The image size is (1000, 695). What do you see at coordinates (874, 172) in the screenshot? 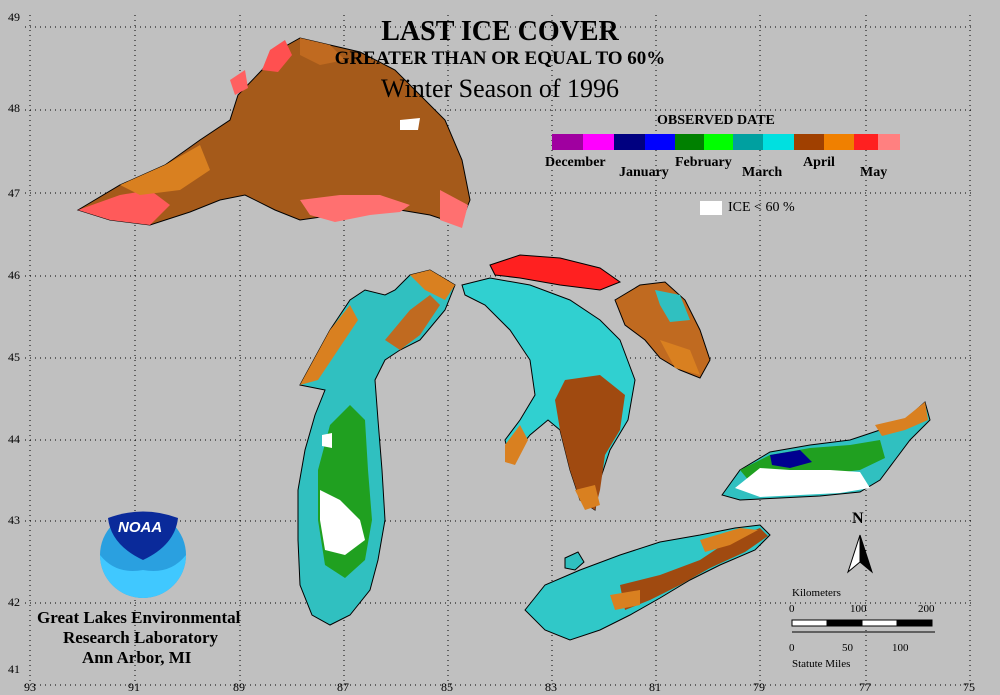
I see `legend-month-may: May` at bounding box center [874, 172].